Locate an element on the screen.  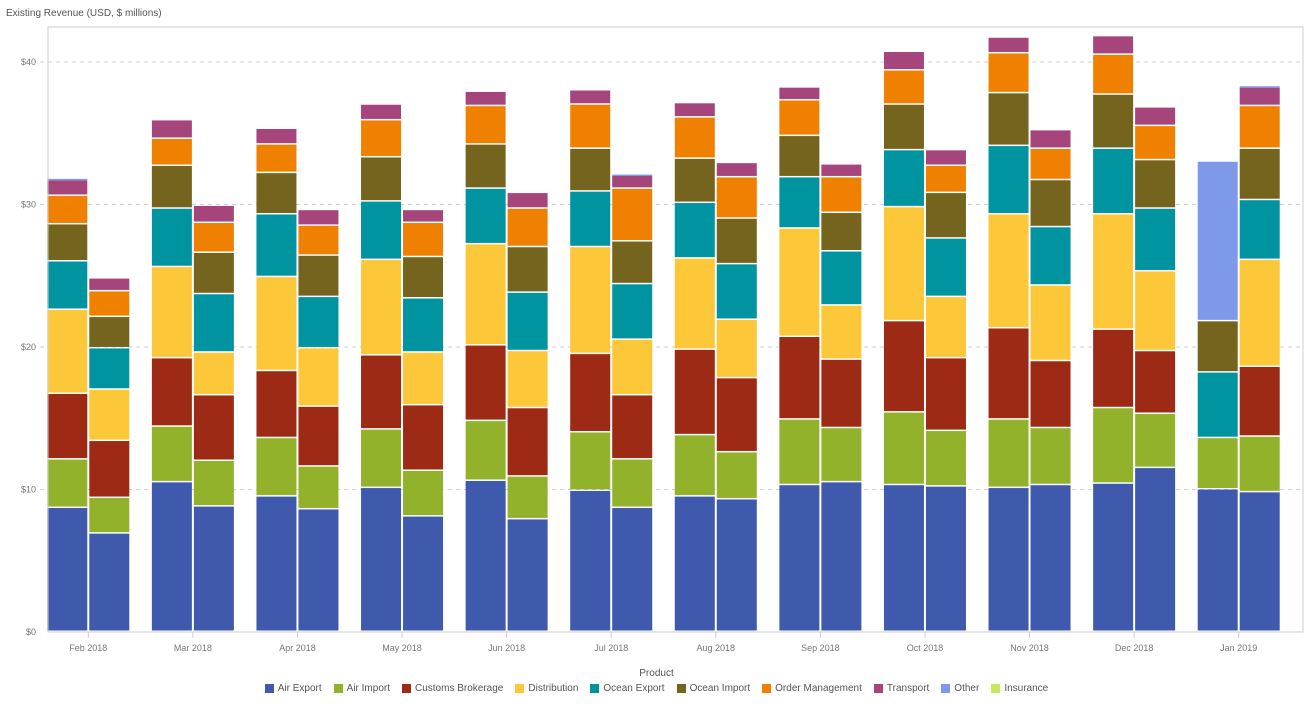
legend-item: Customs Brokerage is located at coordinates (452, 688).